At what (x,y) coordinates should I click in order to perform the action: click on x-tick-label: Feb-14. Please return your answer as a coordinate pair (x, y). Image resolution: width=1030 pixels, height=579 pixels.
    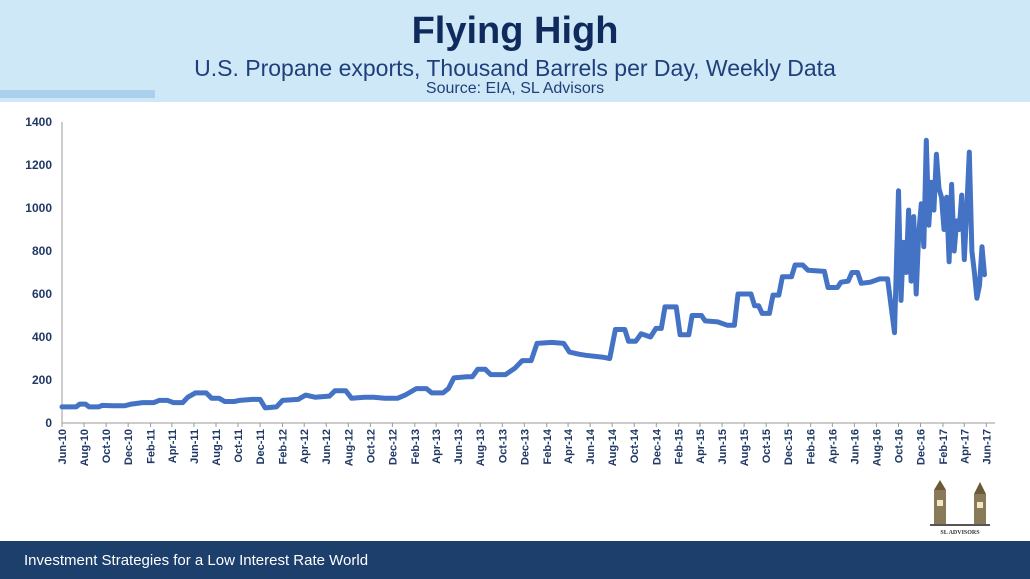
    Looking at the image, I should click on (548, 446).